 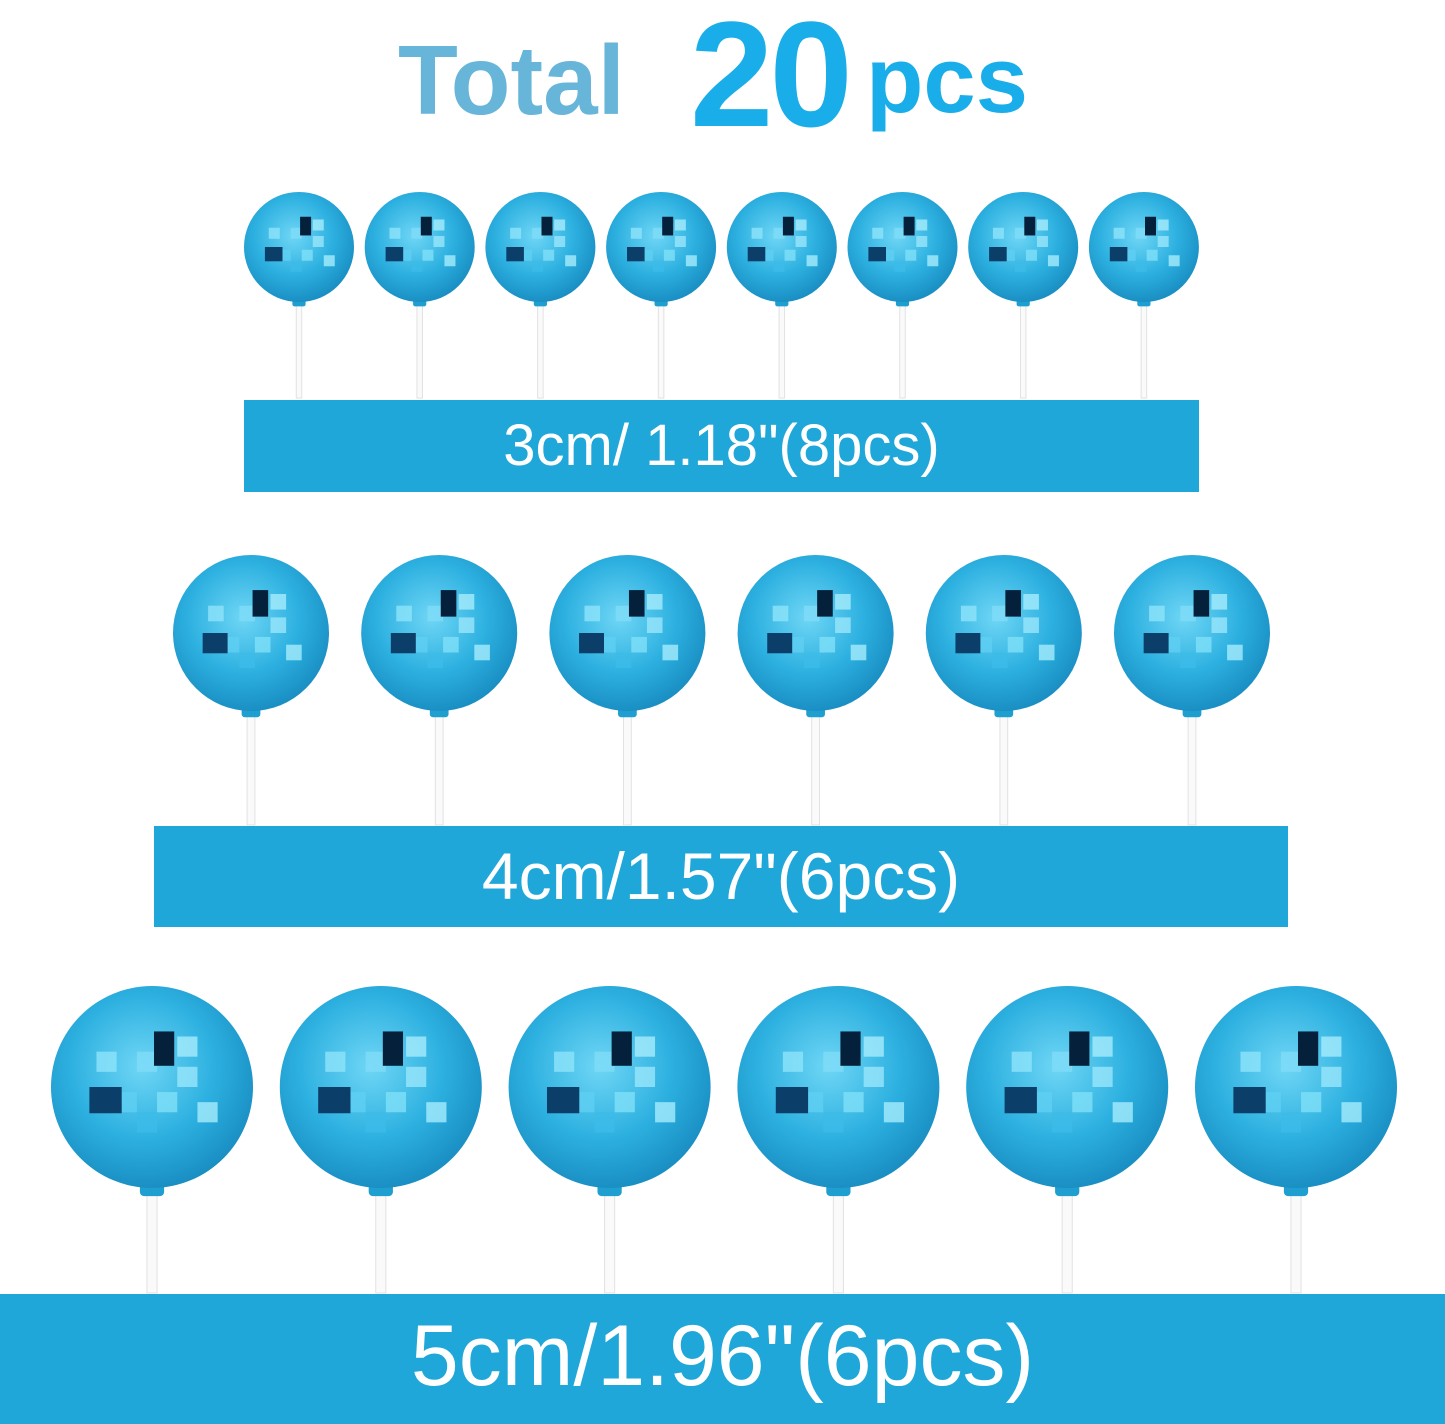 What do you see at coordinates (771, 79) in the screenshot?
I see `title-number: 20` at bounding box center [771, 79].